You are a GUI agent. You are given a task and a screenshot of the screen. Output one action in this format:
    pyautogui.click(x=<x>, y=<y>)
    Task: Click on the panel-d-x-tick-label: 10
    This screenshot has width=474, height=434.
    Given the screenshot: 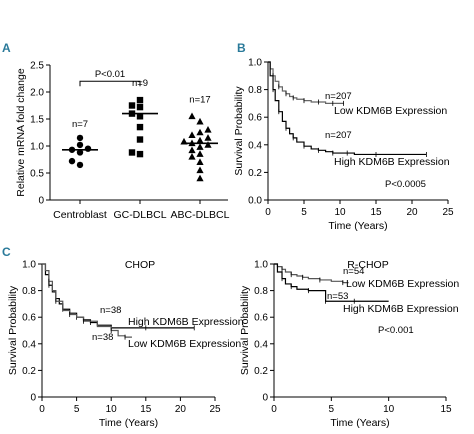 What is the action you would take?
    pyautogui.click(x=389, y=409)
    